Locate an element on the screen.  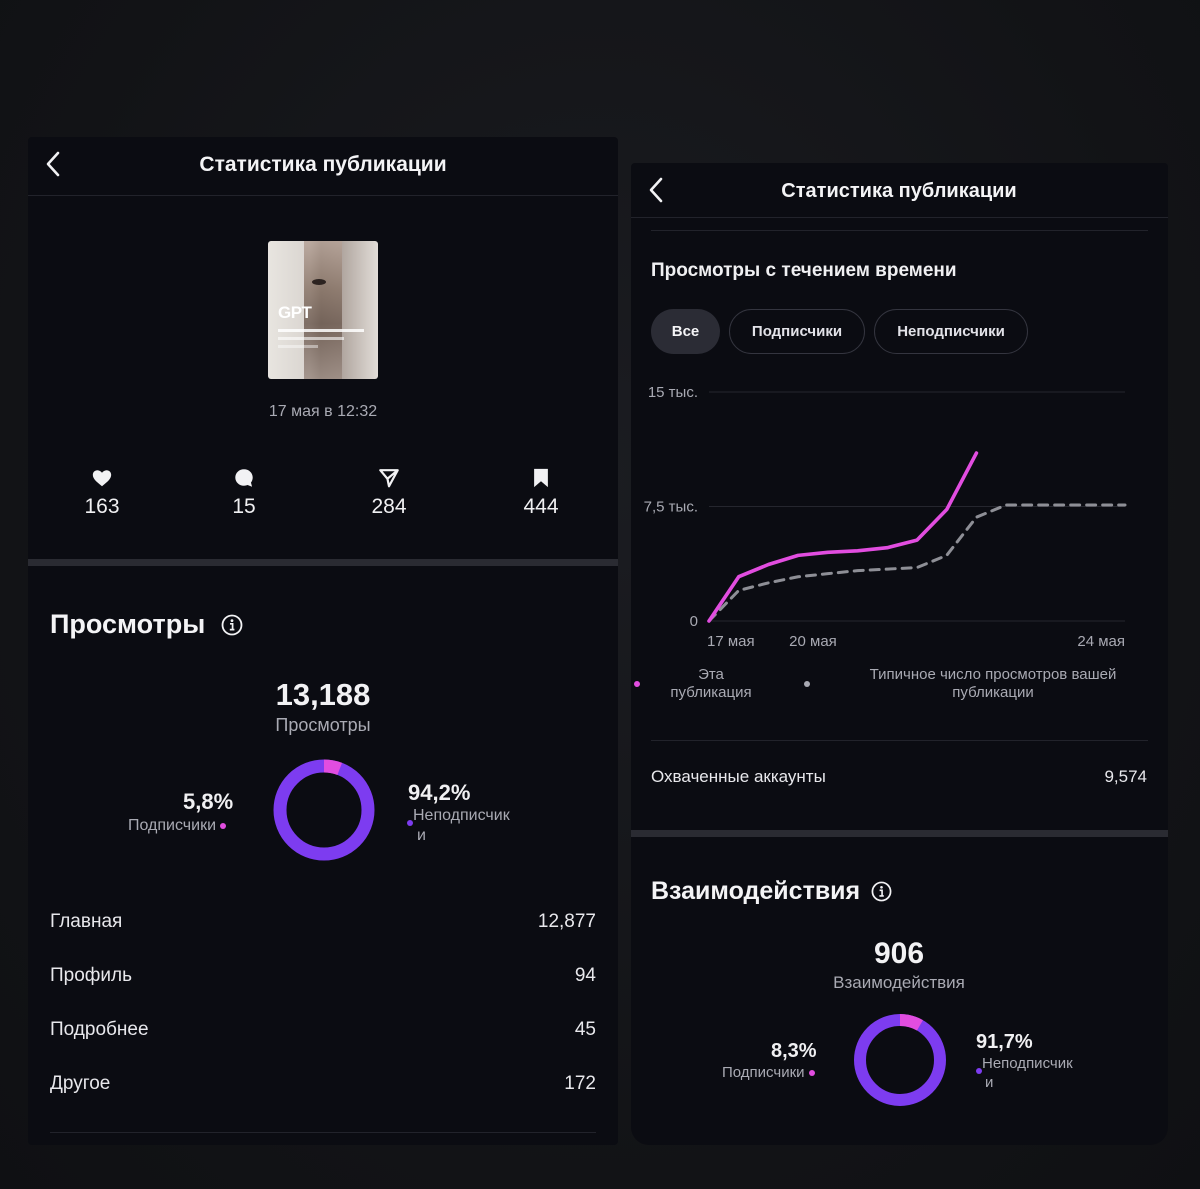
series-line-typical is located at coordinates (917, 563).